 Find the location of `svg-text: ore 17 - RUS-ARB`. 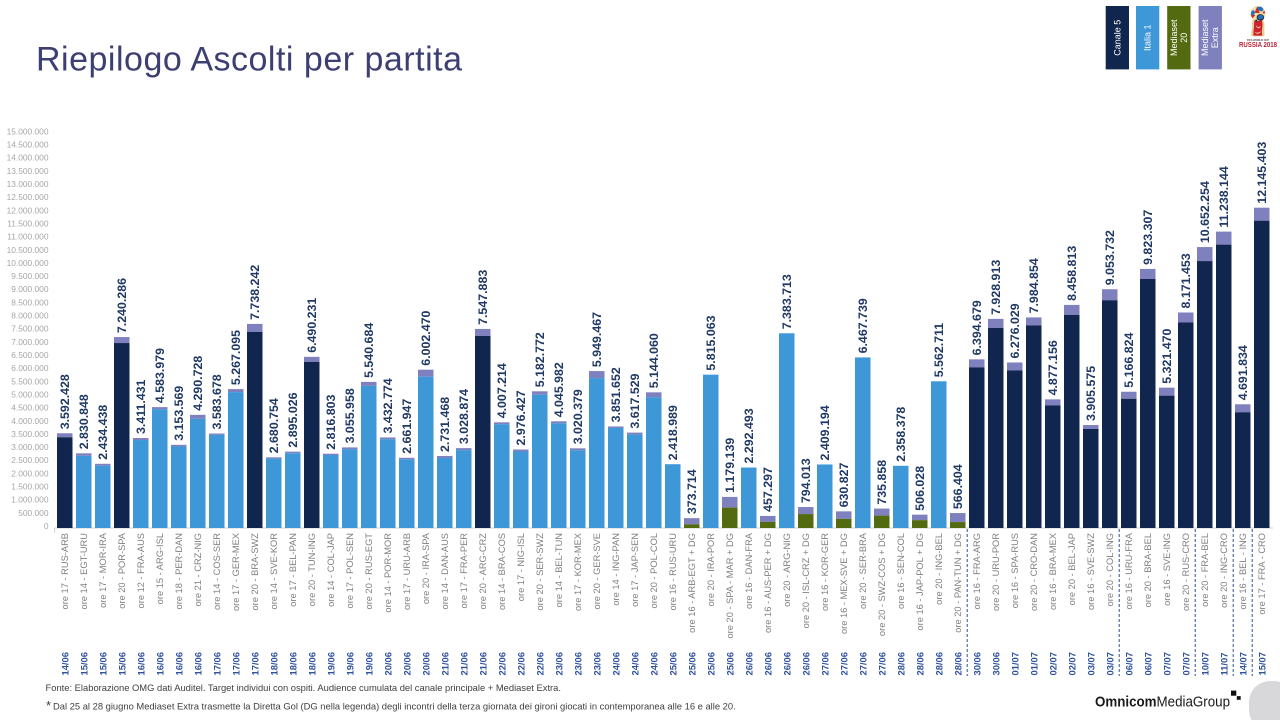

svg-text: ore 17 - RUS-ARB is located at coordinates (65, 571).